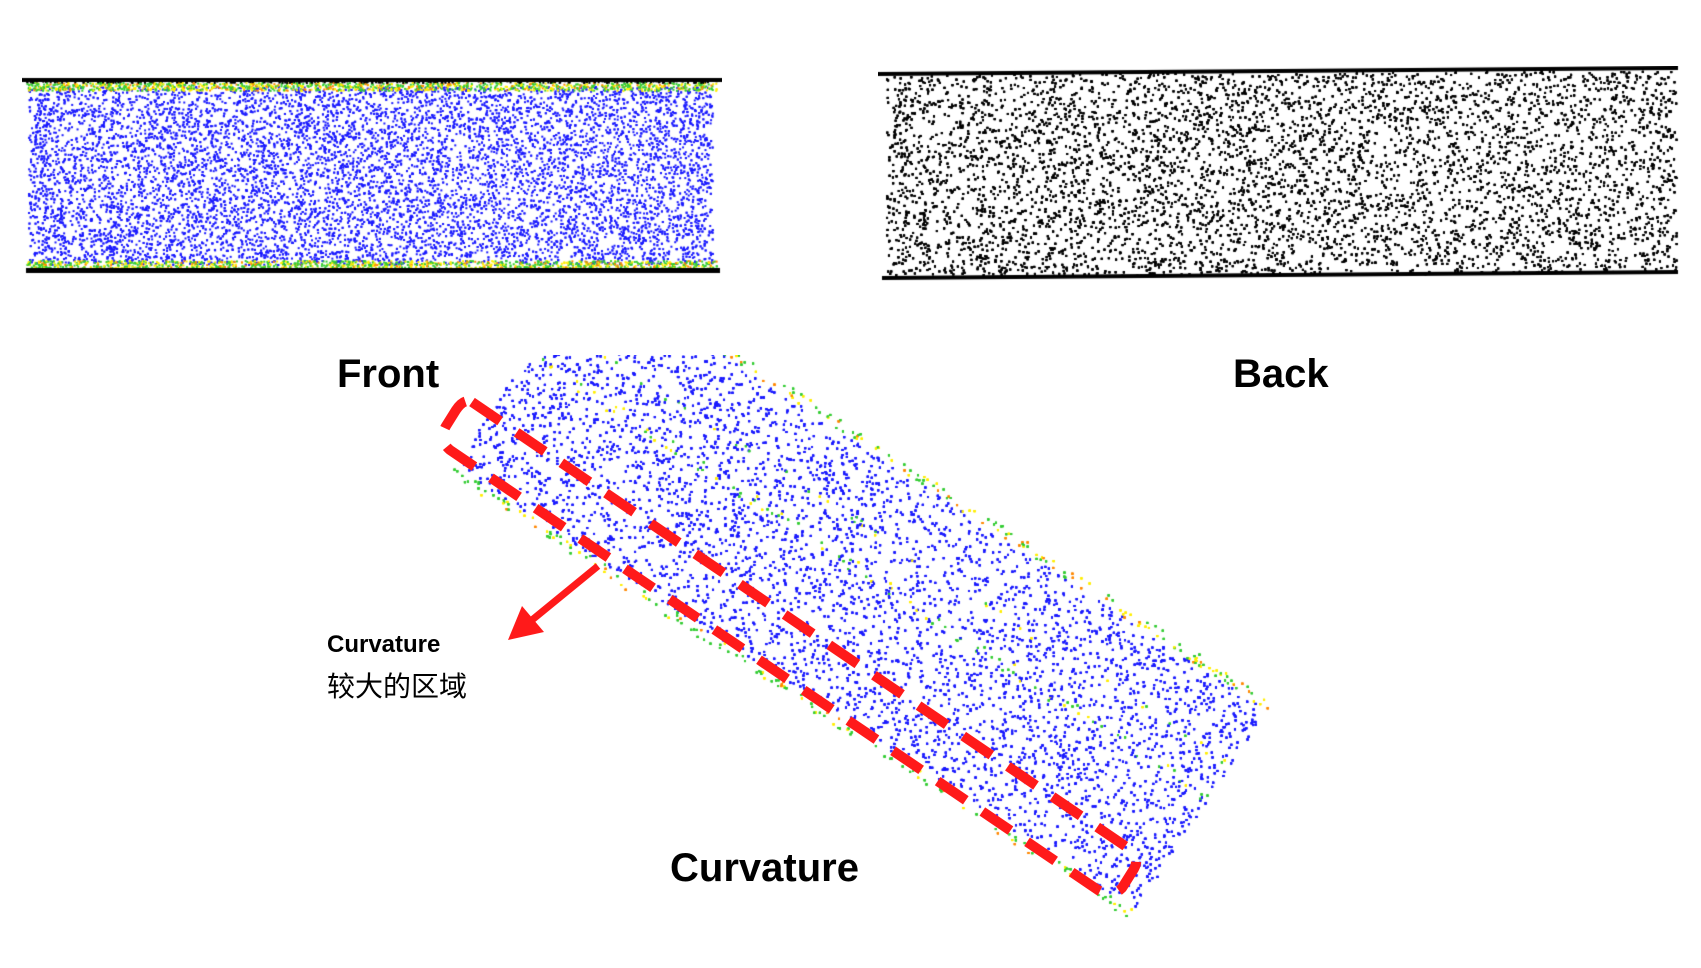  What do you see at coordinates (1281, 374) in the screenshot?
I see `back-label: Back` at bounding box center [1281, 374].